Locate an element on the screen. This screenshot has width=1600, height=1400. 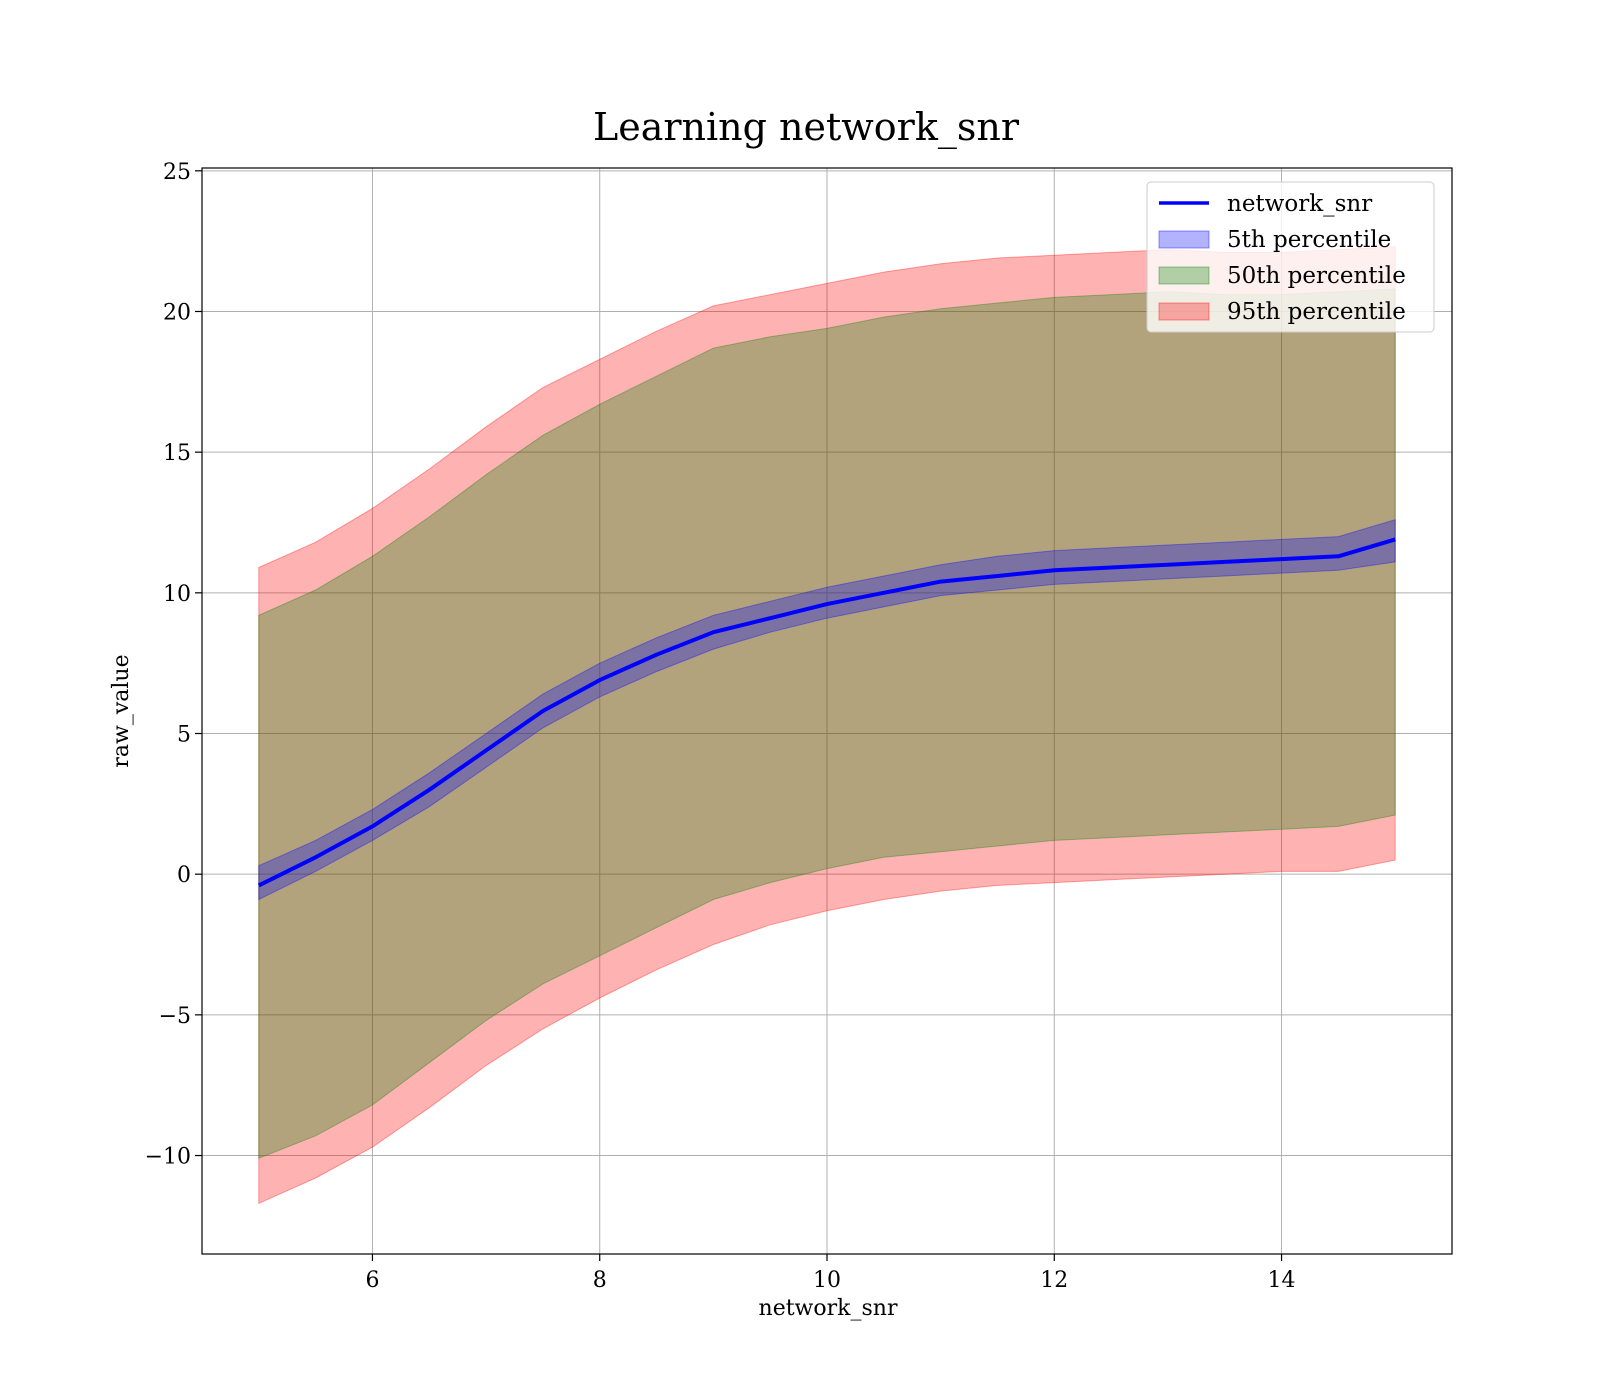
legend-box is located at coordinates (1290, 257).